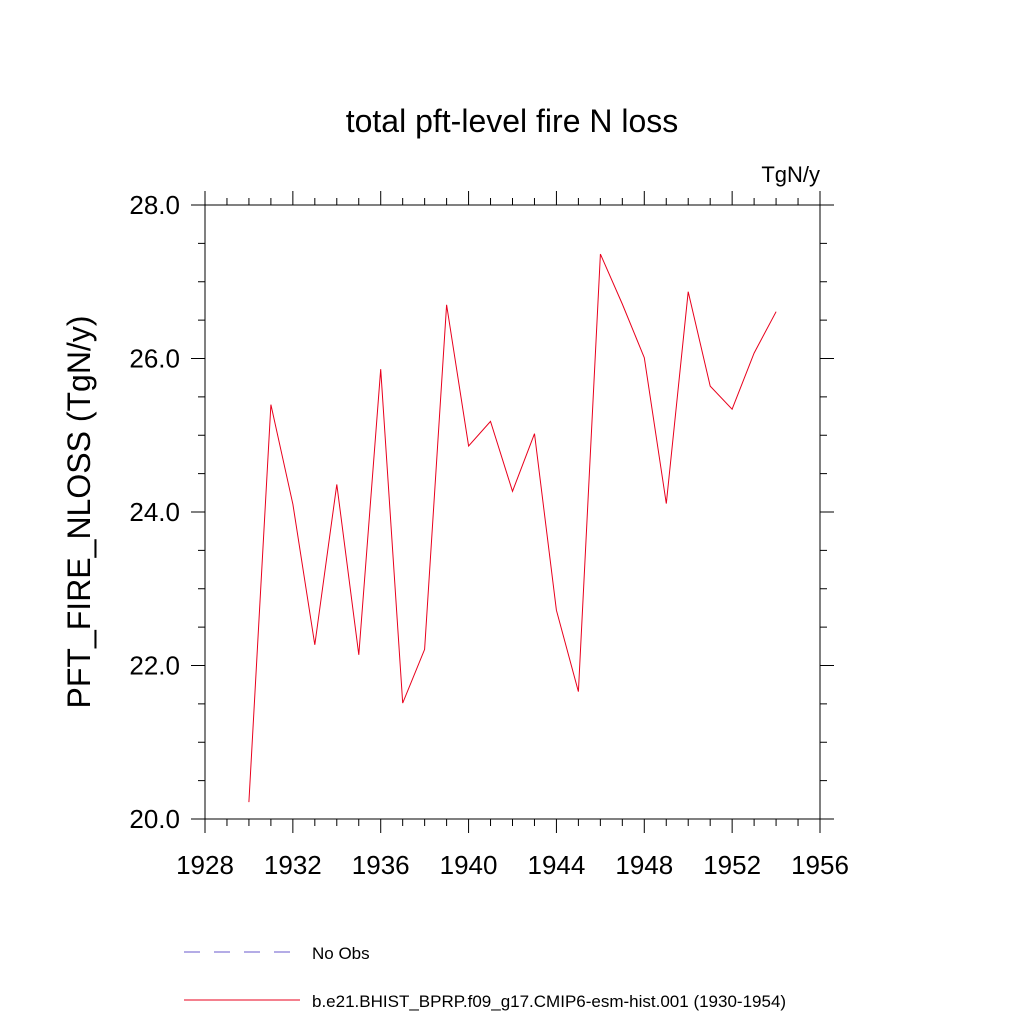  What do you see at coordinates (381, 865) in the screenshot?
I see `x-tick-label: 1936` at bounding box center [381, 865].